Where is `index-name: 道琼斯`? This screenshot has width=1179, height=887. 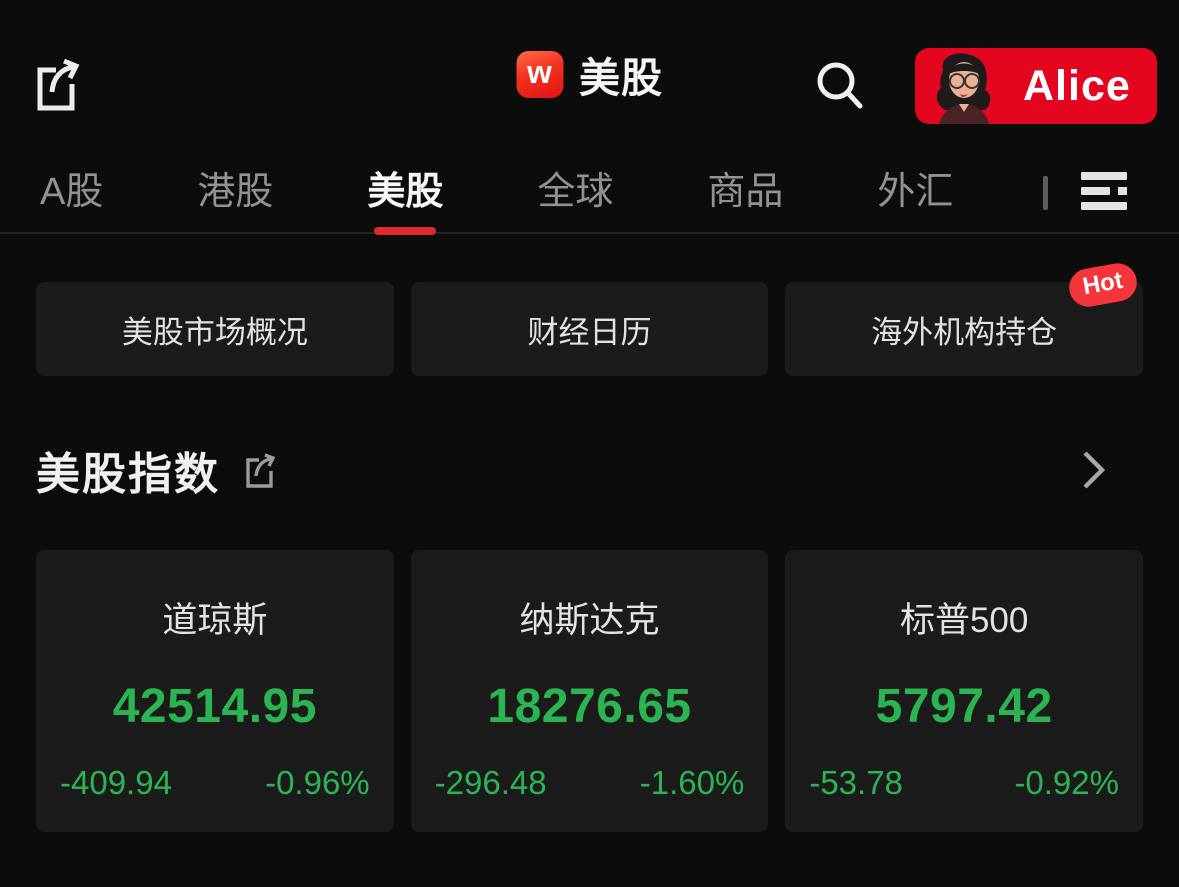
index-name: 道琼斯 is located at coordinates (215, 620).